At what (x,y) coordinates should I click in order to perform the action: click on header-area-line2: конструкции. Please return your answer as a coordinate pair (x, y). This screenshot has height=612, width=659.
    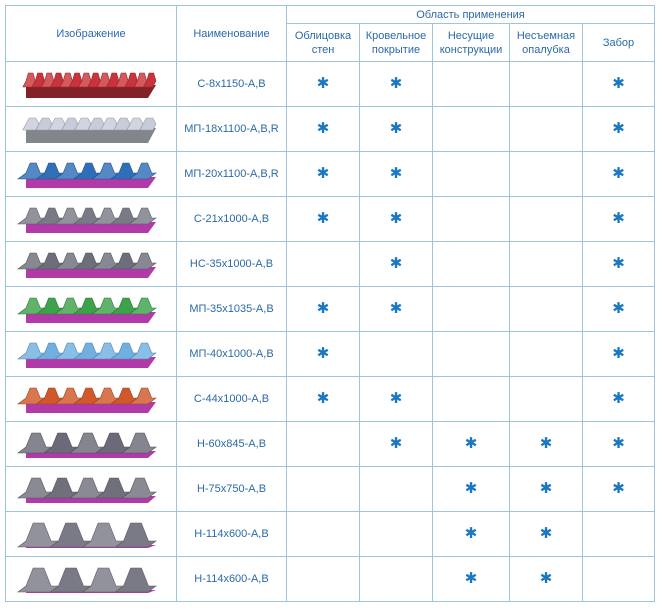
    Looking at the image, I should click on (471, 49).